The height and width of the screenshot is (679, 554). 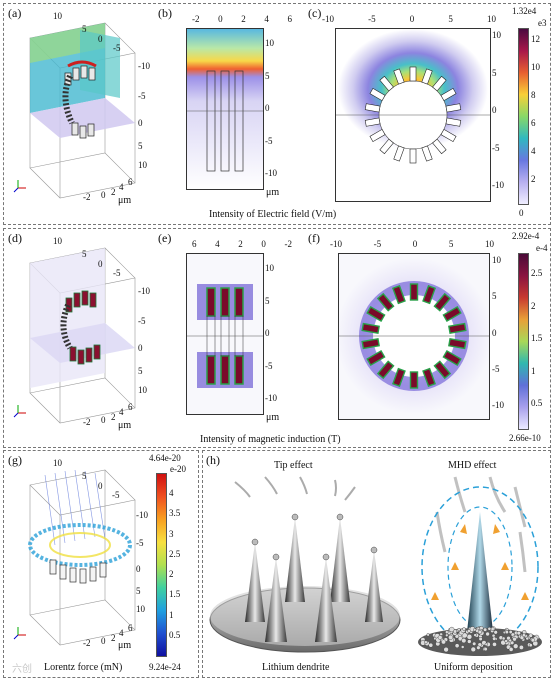 What do you see at coordinates (535, 39) in the screenshot?
I see `cbar1-tick: 12` at bounding box center [535, 39].